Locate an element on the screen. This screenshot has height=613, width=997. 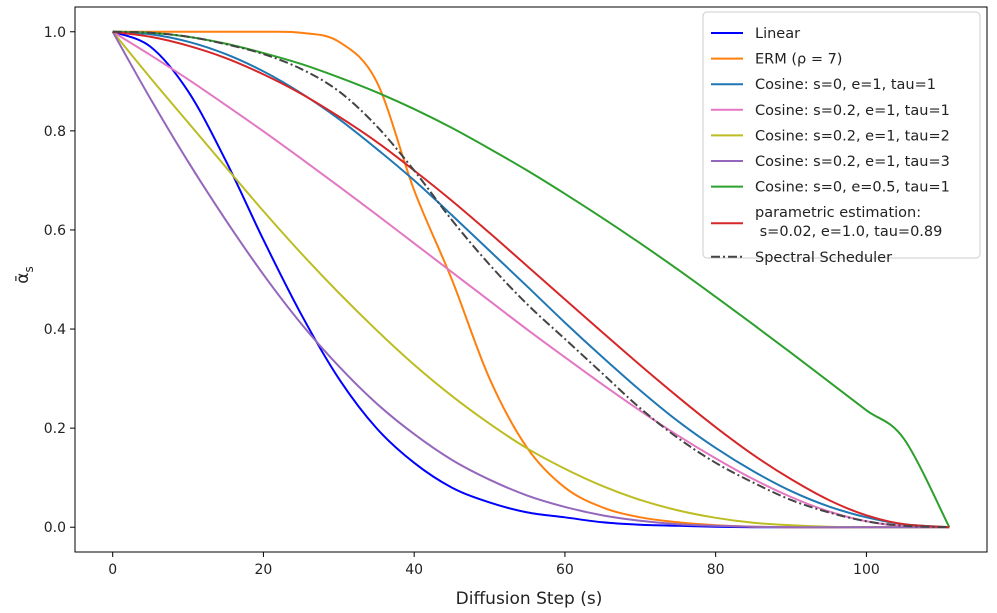
x-tick-label: 100 is located at coordinates (866, 570).